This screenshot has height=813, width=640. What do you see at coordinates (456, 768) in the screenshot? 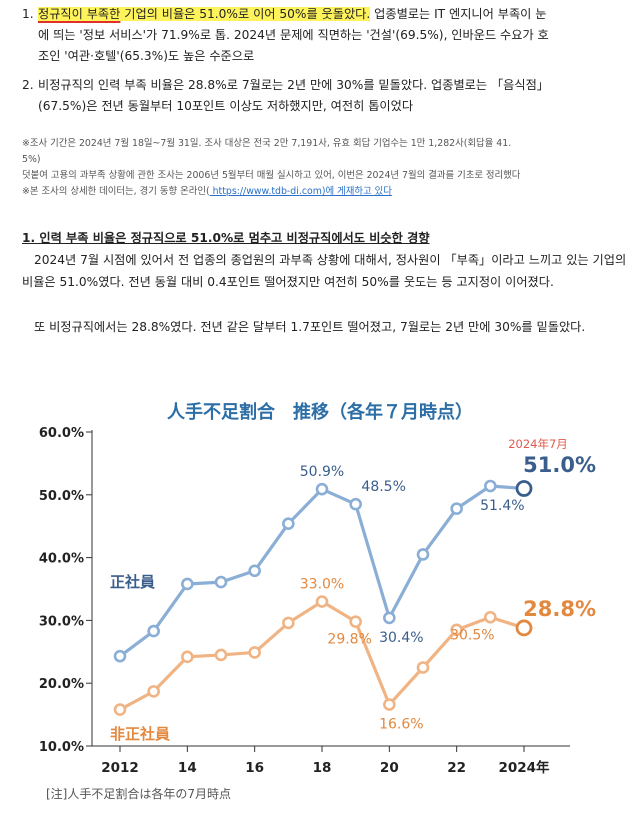
I see `x-tick-label: 22` at bounding box center [456, 768].